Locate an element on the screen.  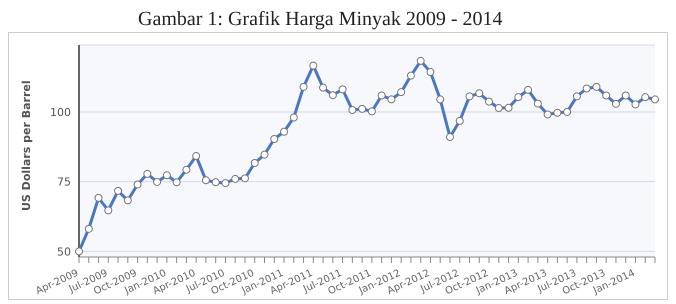
y-axis-title: US Dollars per Barrel is located at coordinates (26, 145).